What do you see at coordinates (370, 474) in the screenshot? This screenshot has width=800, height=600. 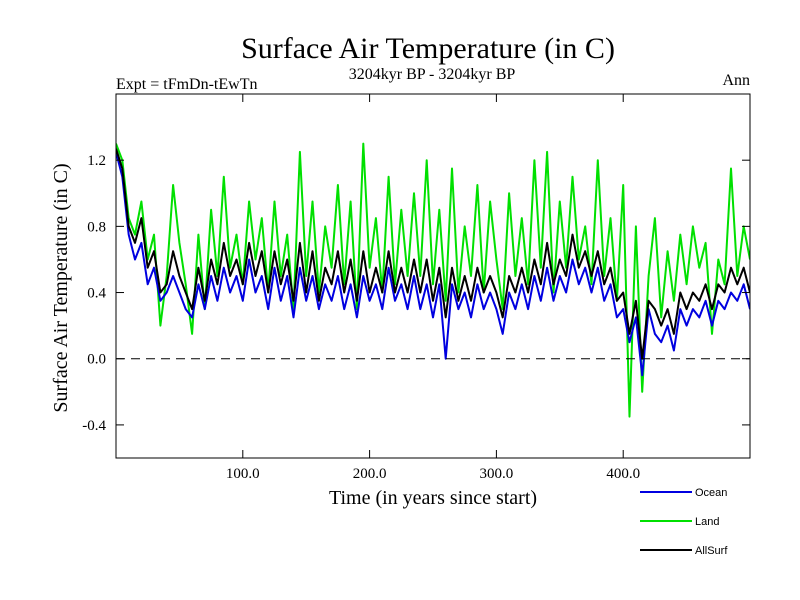 I see `x-tick-label: 200.0` at bounding box center [370, 474].